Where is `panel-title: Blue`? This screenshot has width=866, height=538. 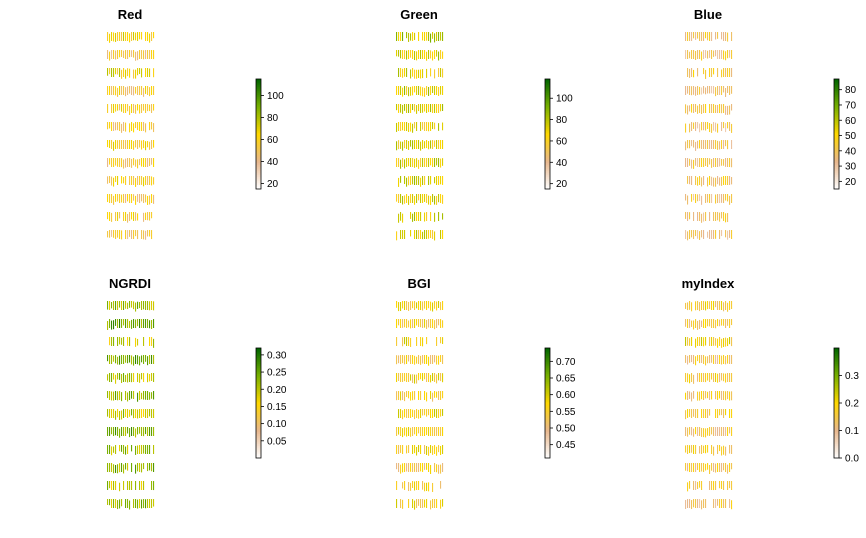
panel-title: Blue is located at coordinates (708, 14).